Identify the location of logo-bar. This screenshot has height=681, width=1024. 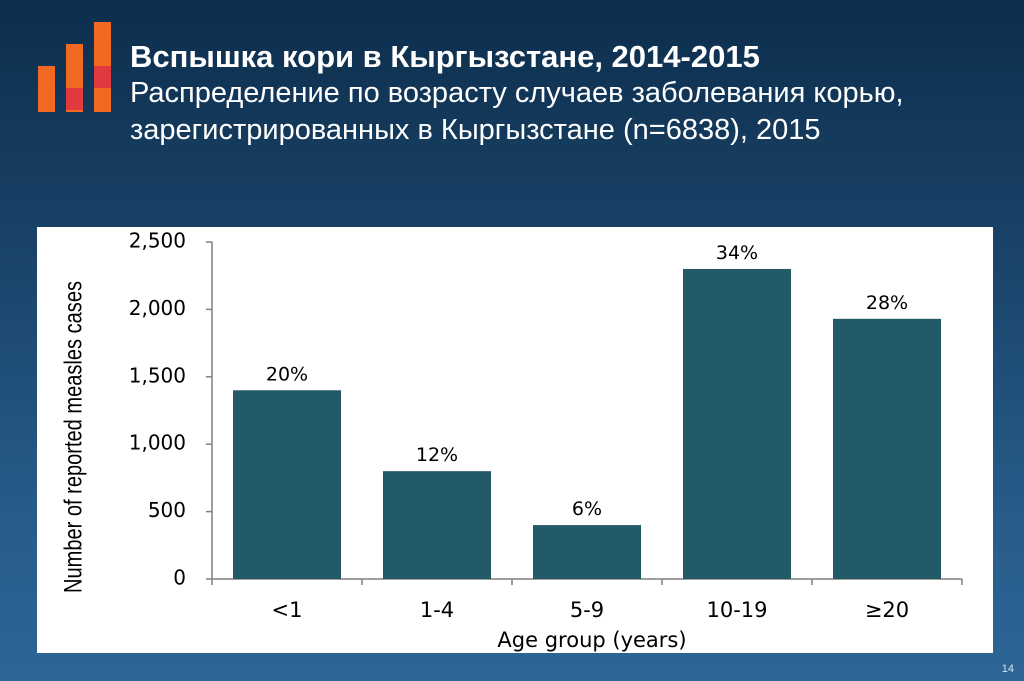
(46, 89).